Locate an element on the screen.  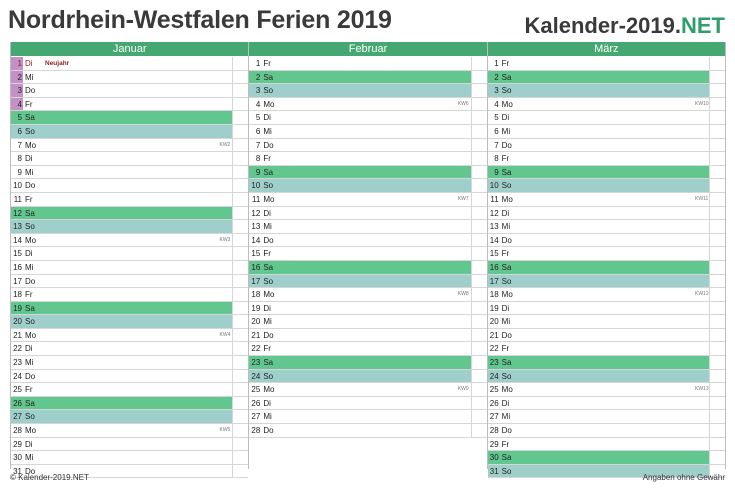
week-number: KW13 is located at coordinates (701, 389).